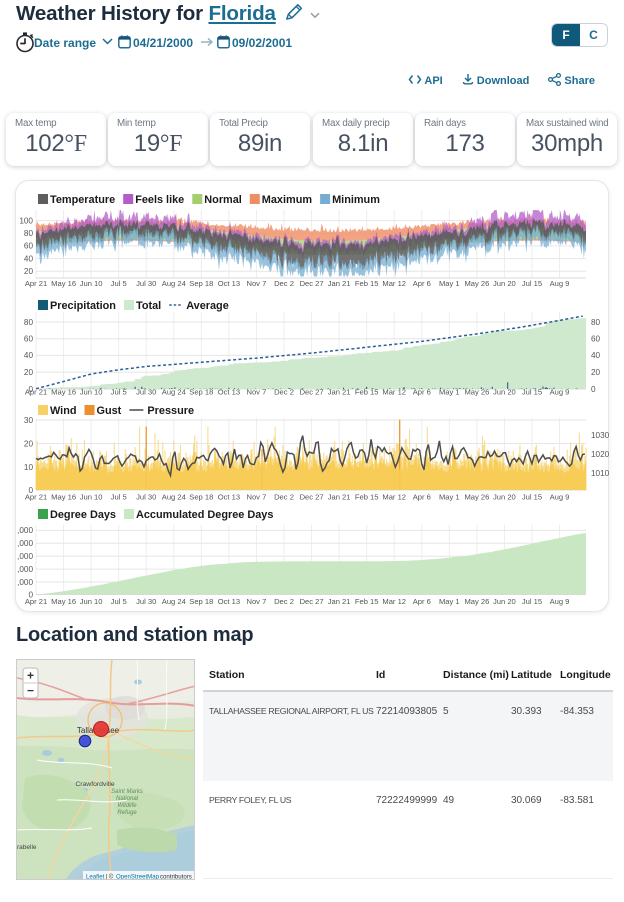 The height and width of the screenshot is (902, 624). I want to click on svg-text: Pressure, so click(170, 411).